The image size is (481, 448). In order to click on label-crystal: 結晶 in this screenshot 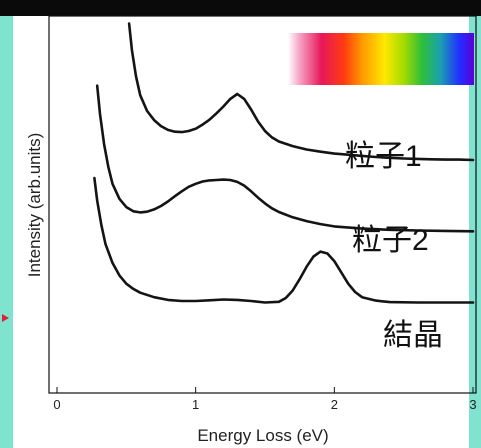, I will do `click(413, 335)`.